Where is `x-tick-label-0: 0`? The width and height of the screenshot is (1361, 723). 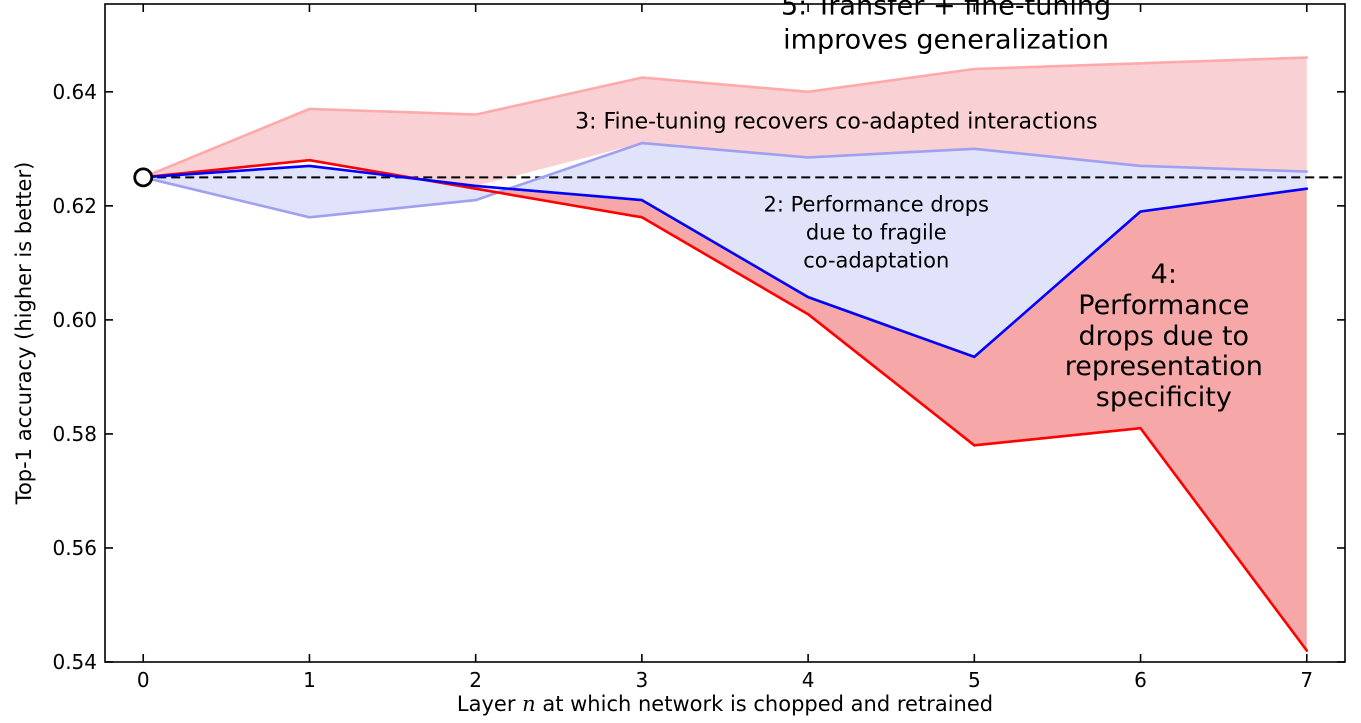 x-tick-label-0: 0 is located at coordinates (143, 680).